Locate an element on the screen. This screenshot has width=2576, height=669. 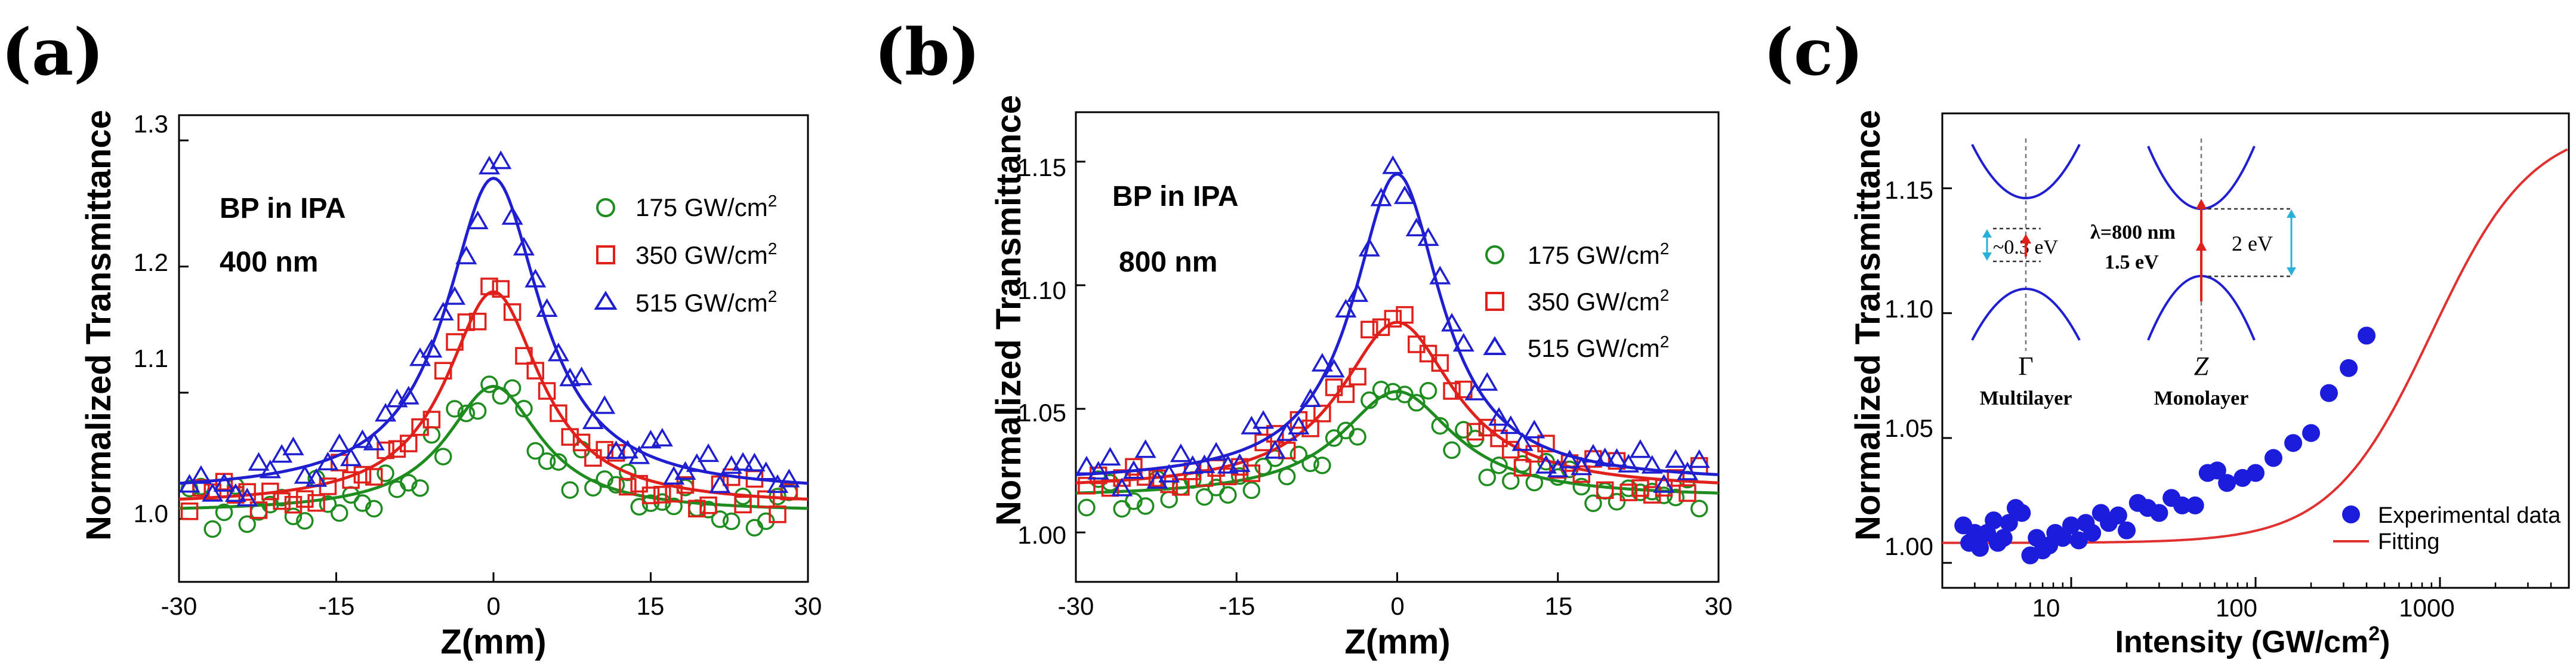
x-axis-label: Z(mm) is located at coordinates (1397, 641).